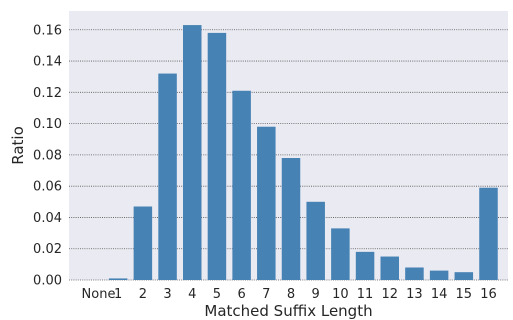 The width and height of the screenshot is (513, 320). I want to click on x-tick-label: 14, so click(439, 294).